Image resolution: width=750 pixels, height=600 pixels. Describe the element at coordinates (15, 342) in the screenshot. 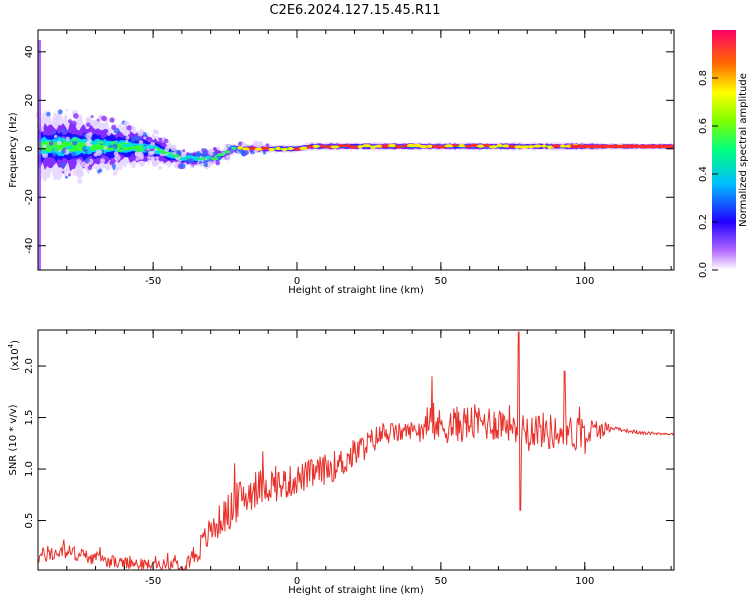

I see `snr-multiplier-close: )` at that location.